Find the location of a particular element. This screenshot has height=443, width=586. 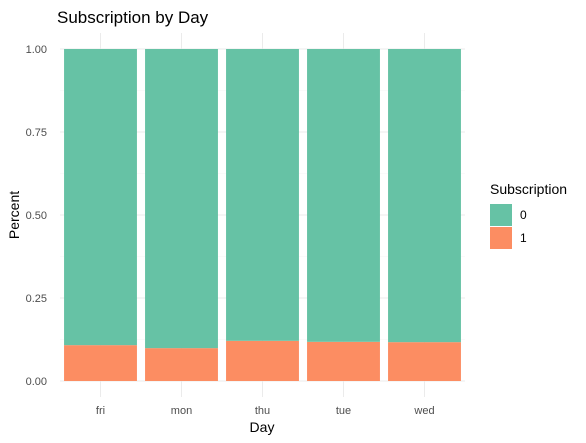

y-tick-label: 0.75 is located at coordinates (36, 133).